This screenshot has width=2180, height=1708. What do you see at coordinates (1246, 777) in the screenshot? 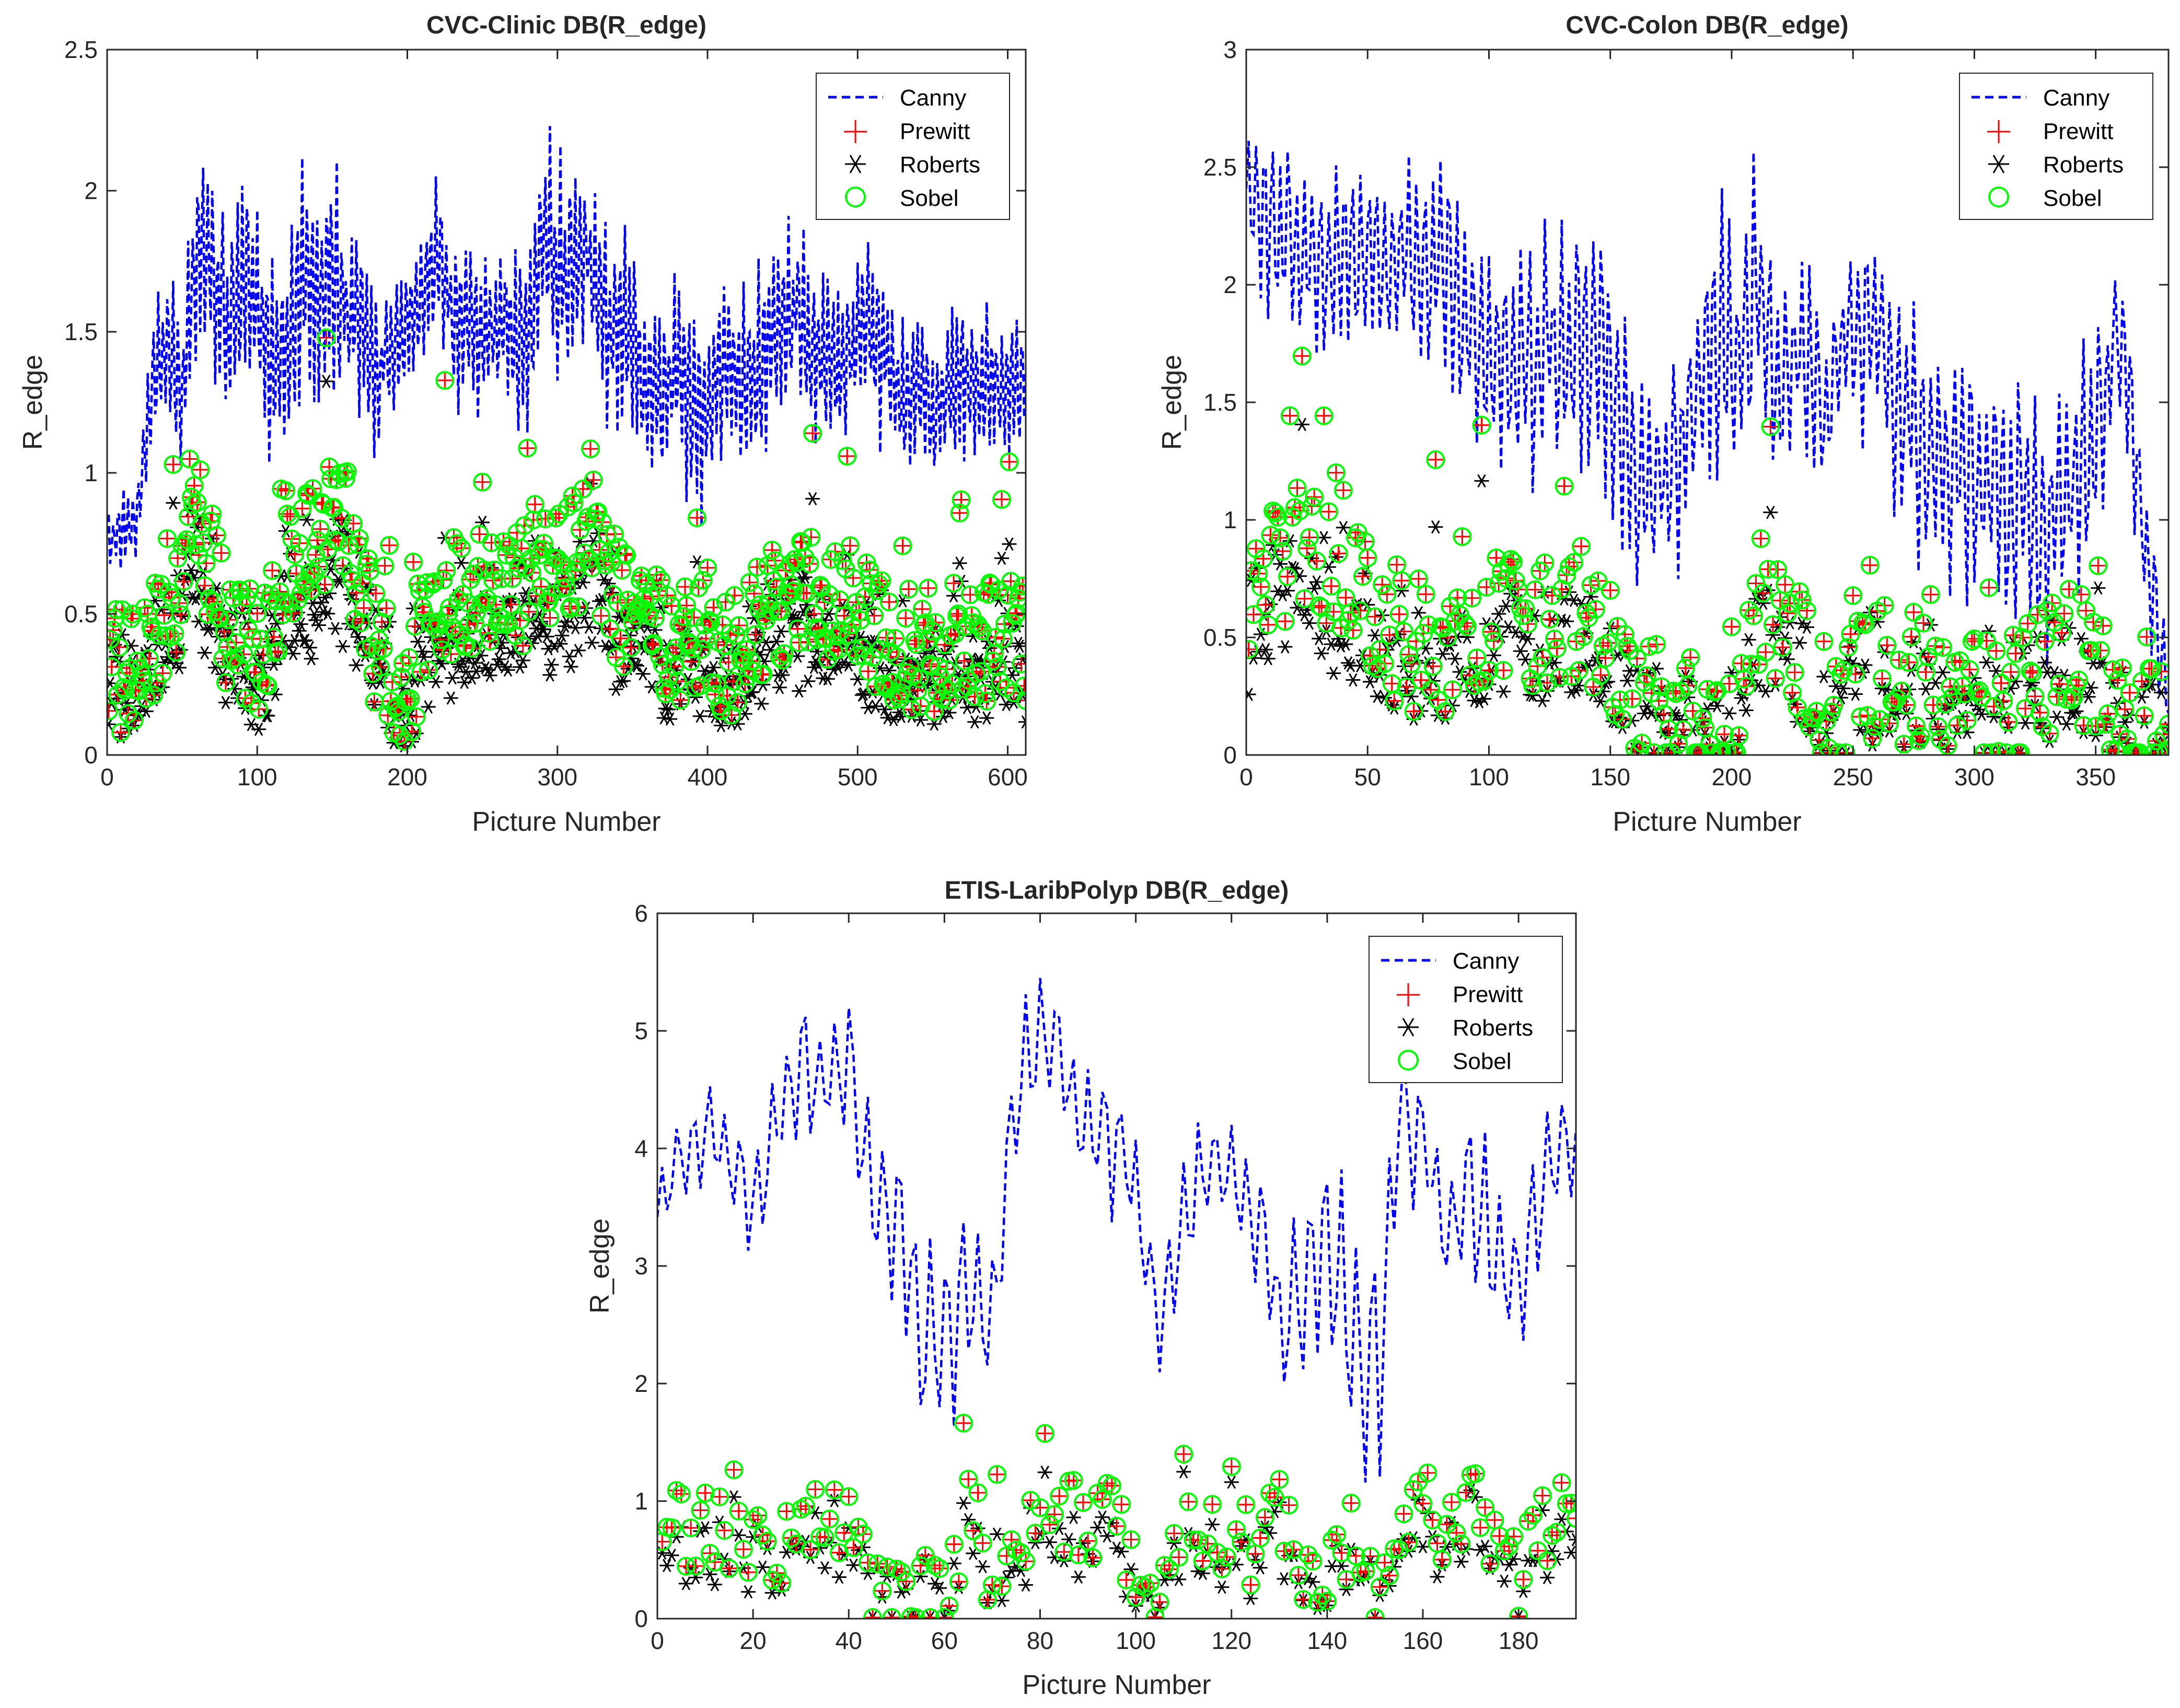
I see `x-tick-label: 0` at bounding box center [1246, 777].